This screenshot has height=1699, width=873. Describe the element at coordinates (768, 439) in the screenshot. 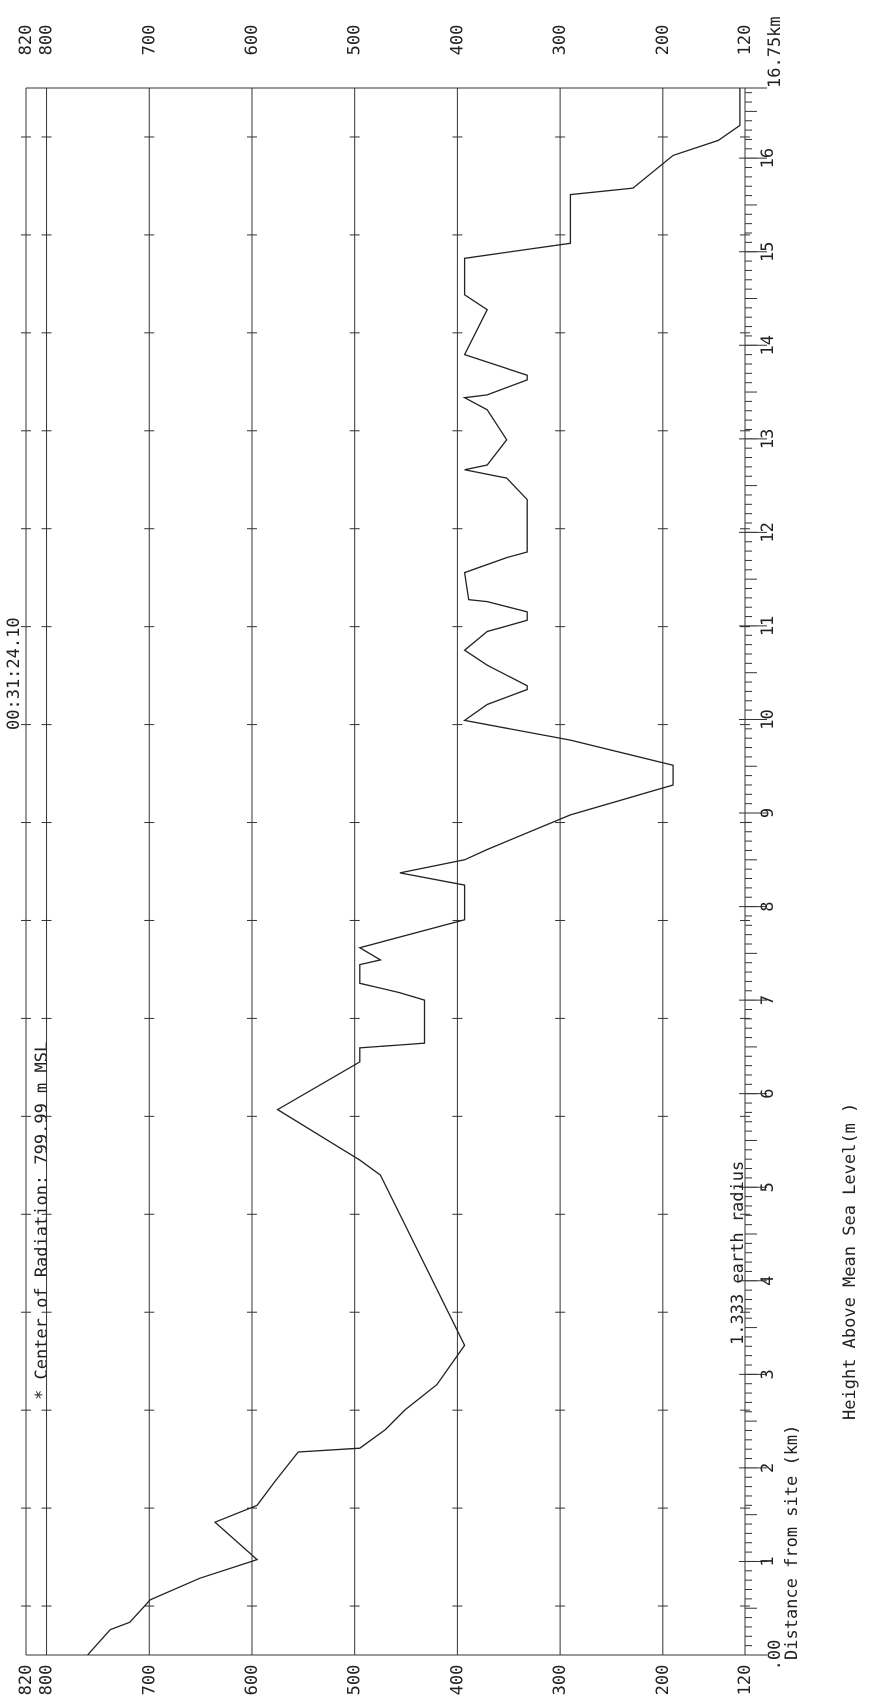

I see `x-tick-label: 13` at that location.